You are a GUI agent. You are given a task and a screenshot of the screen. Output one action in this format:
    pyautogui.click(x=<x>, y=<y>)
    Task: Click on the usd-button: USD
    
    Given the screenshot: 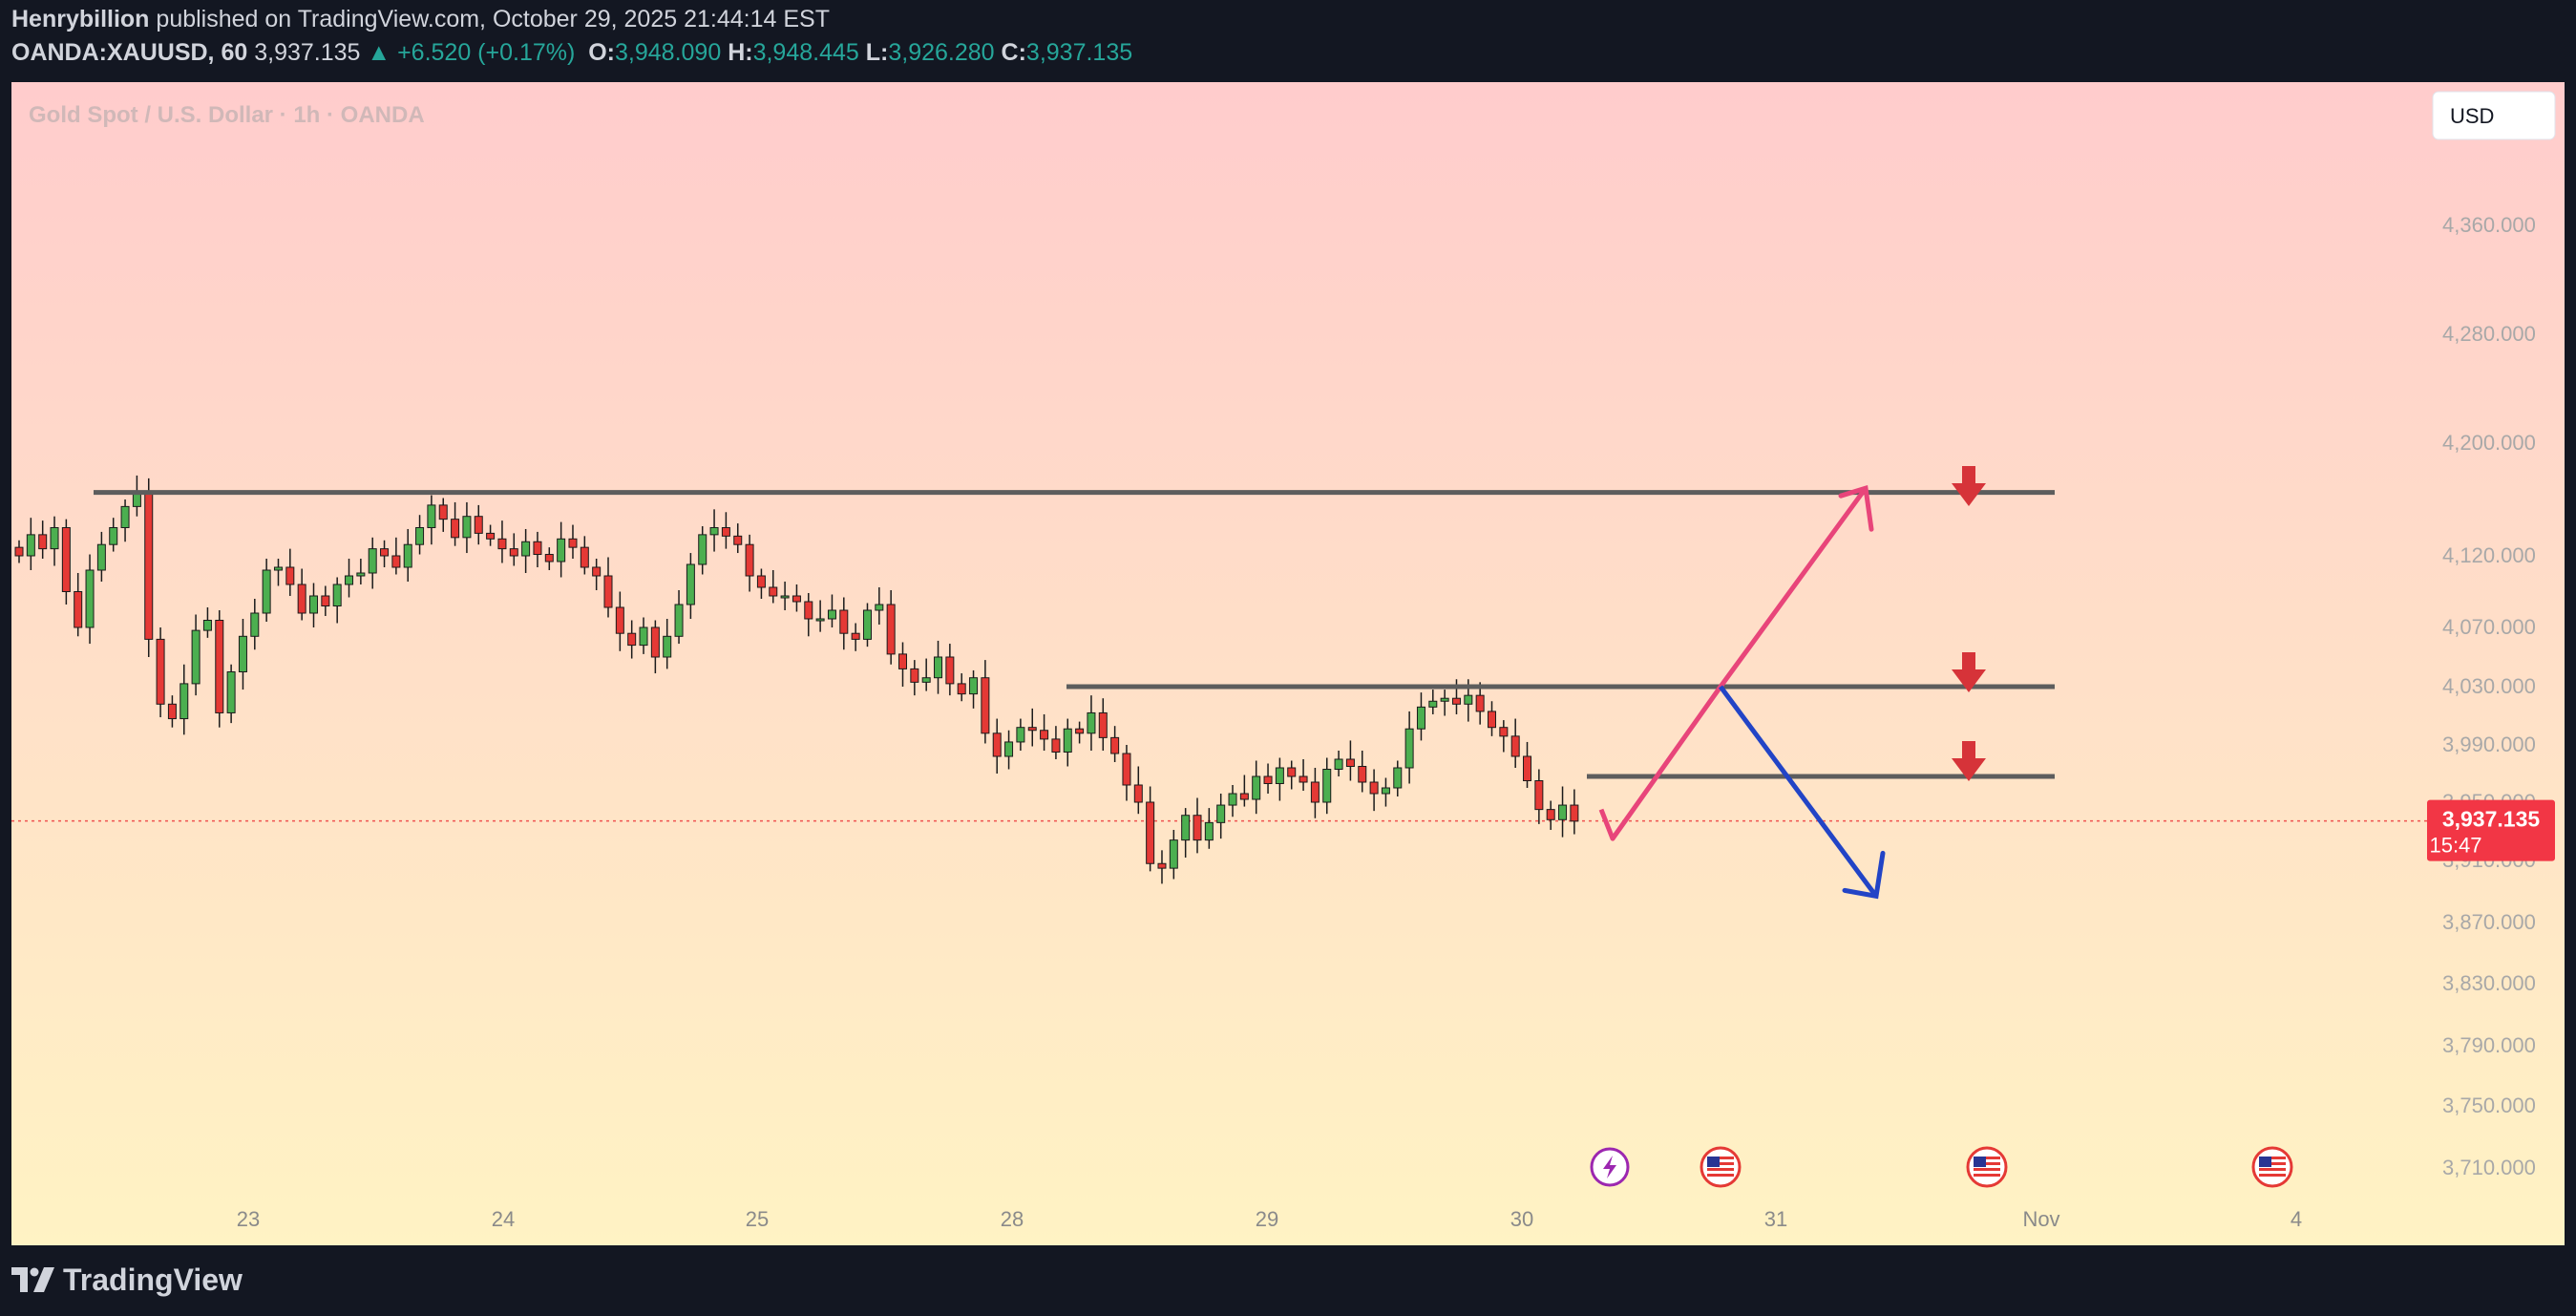 What is the action you would take?
    pyautogui.click(x=2494, y=115)
    